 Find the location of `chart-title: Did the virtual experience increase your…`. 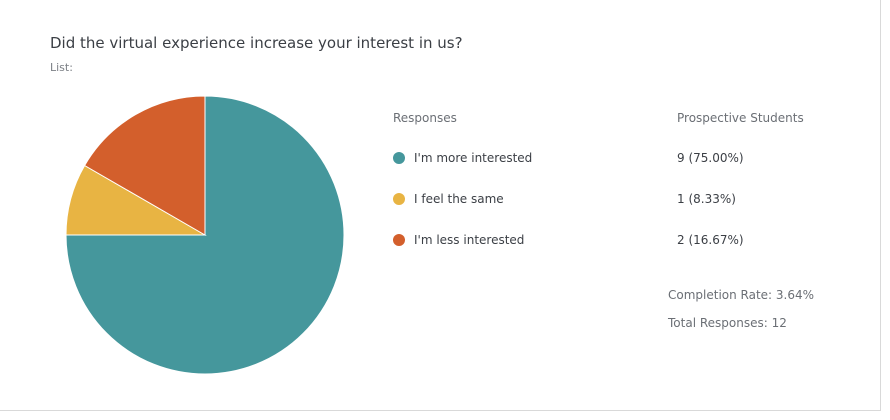

chart-title: Did the virtual experience increase your… is located at coordinates (256, 43).